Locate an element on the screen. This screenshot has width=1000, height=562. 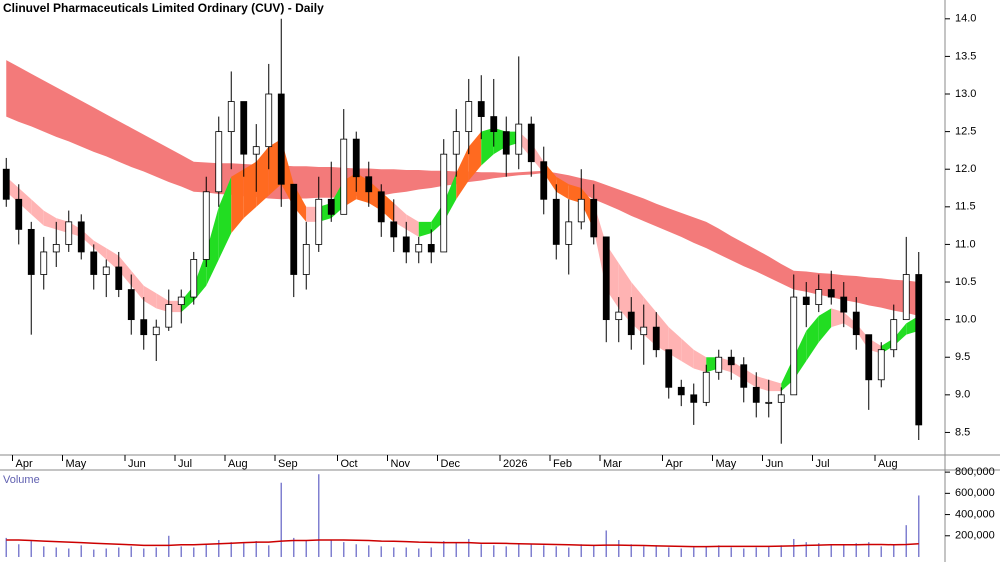
y-tick-label: 12.5 is located at coordinates (965, 132).